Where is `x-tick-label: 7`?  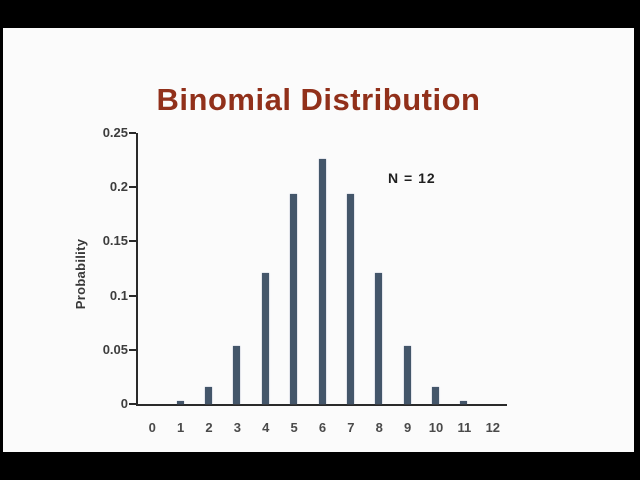
x-tick-label: 7 is located at coordinates (351, 427).